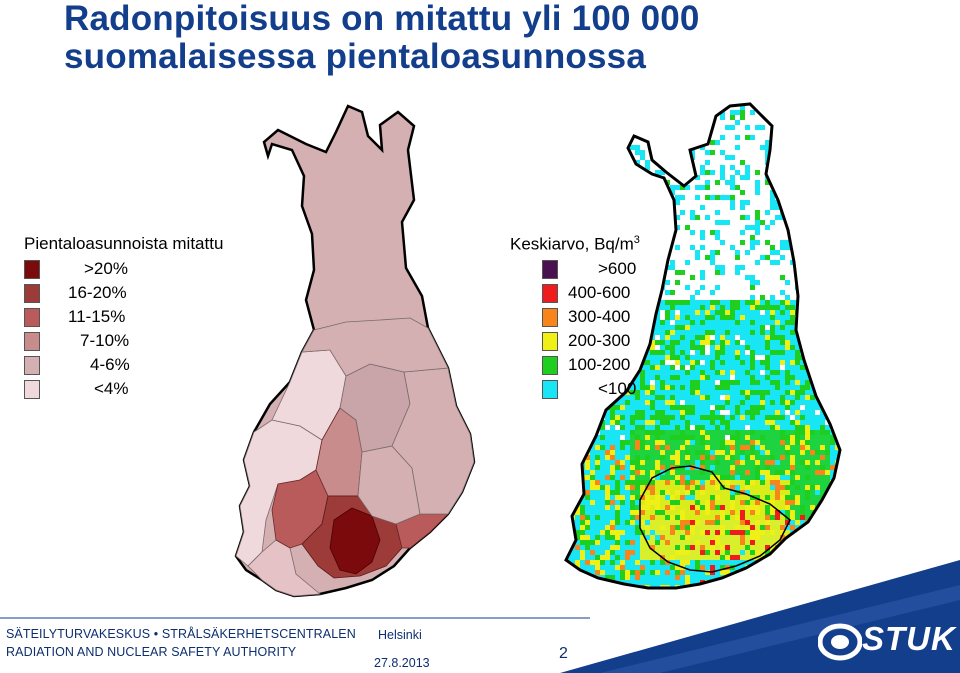 This screenshot has width=960, height=673. Describe the element at coordinates (32, 317) in the screenshot. I see `legend-swatch` at that location.